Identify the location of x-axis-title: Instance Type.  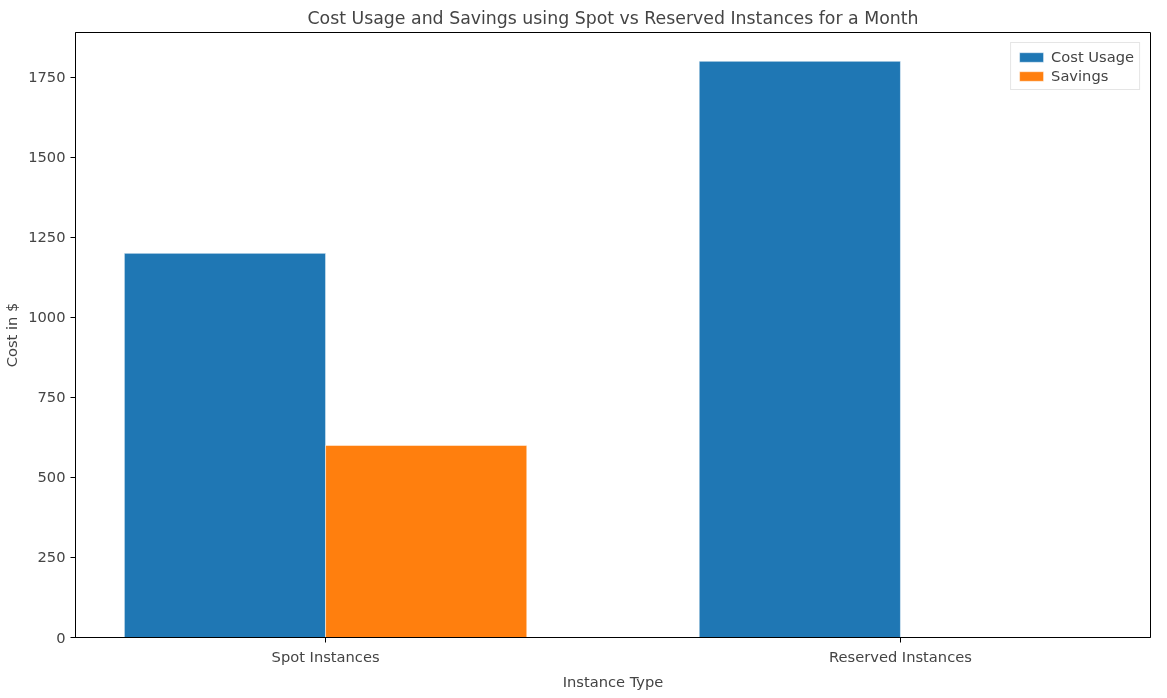
(613, 681).